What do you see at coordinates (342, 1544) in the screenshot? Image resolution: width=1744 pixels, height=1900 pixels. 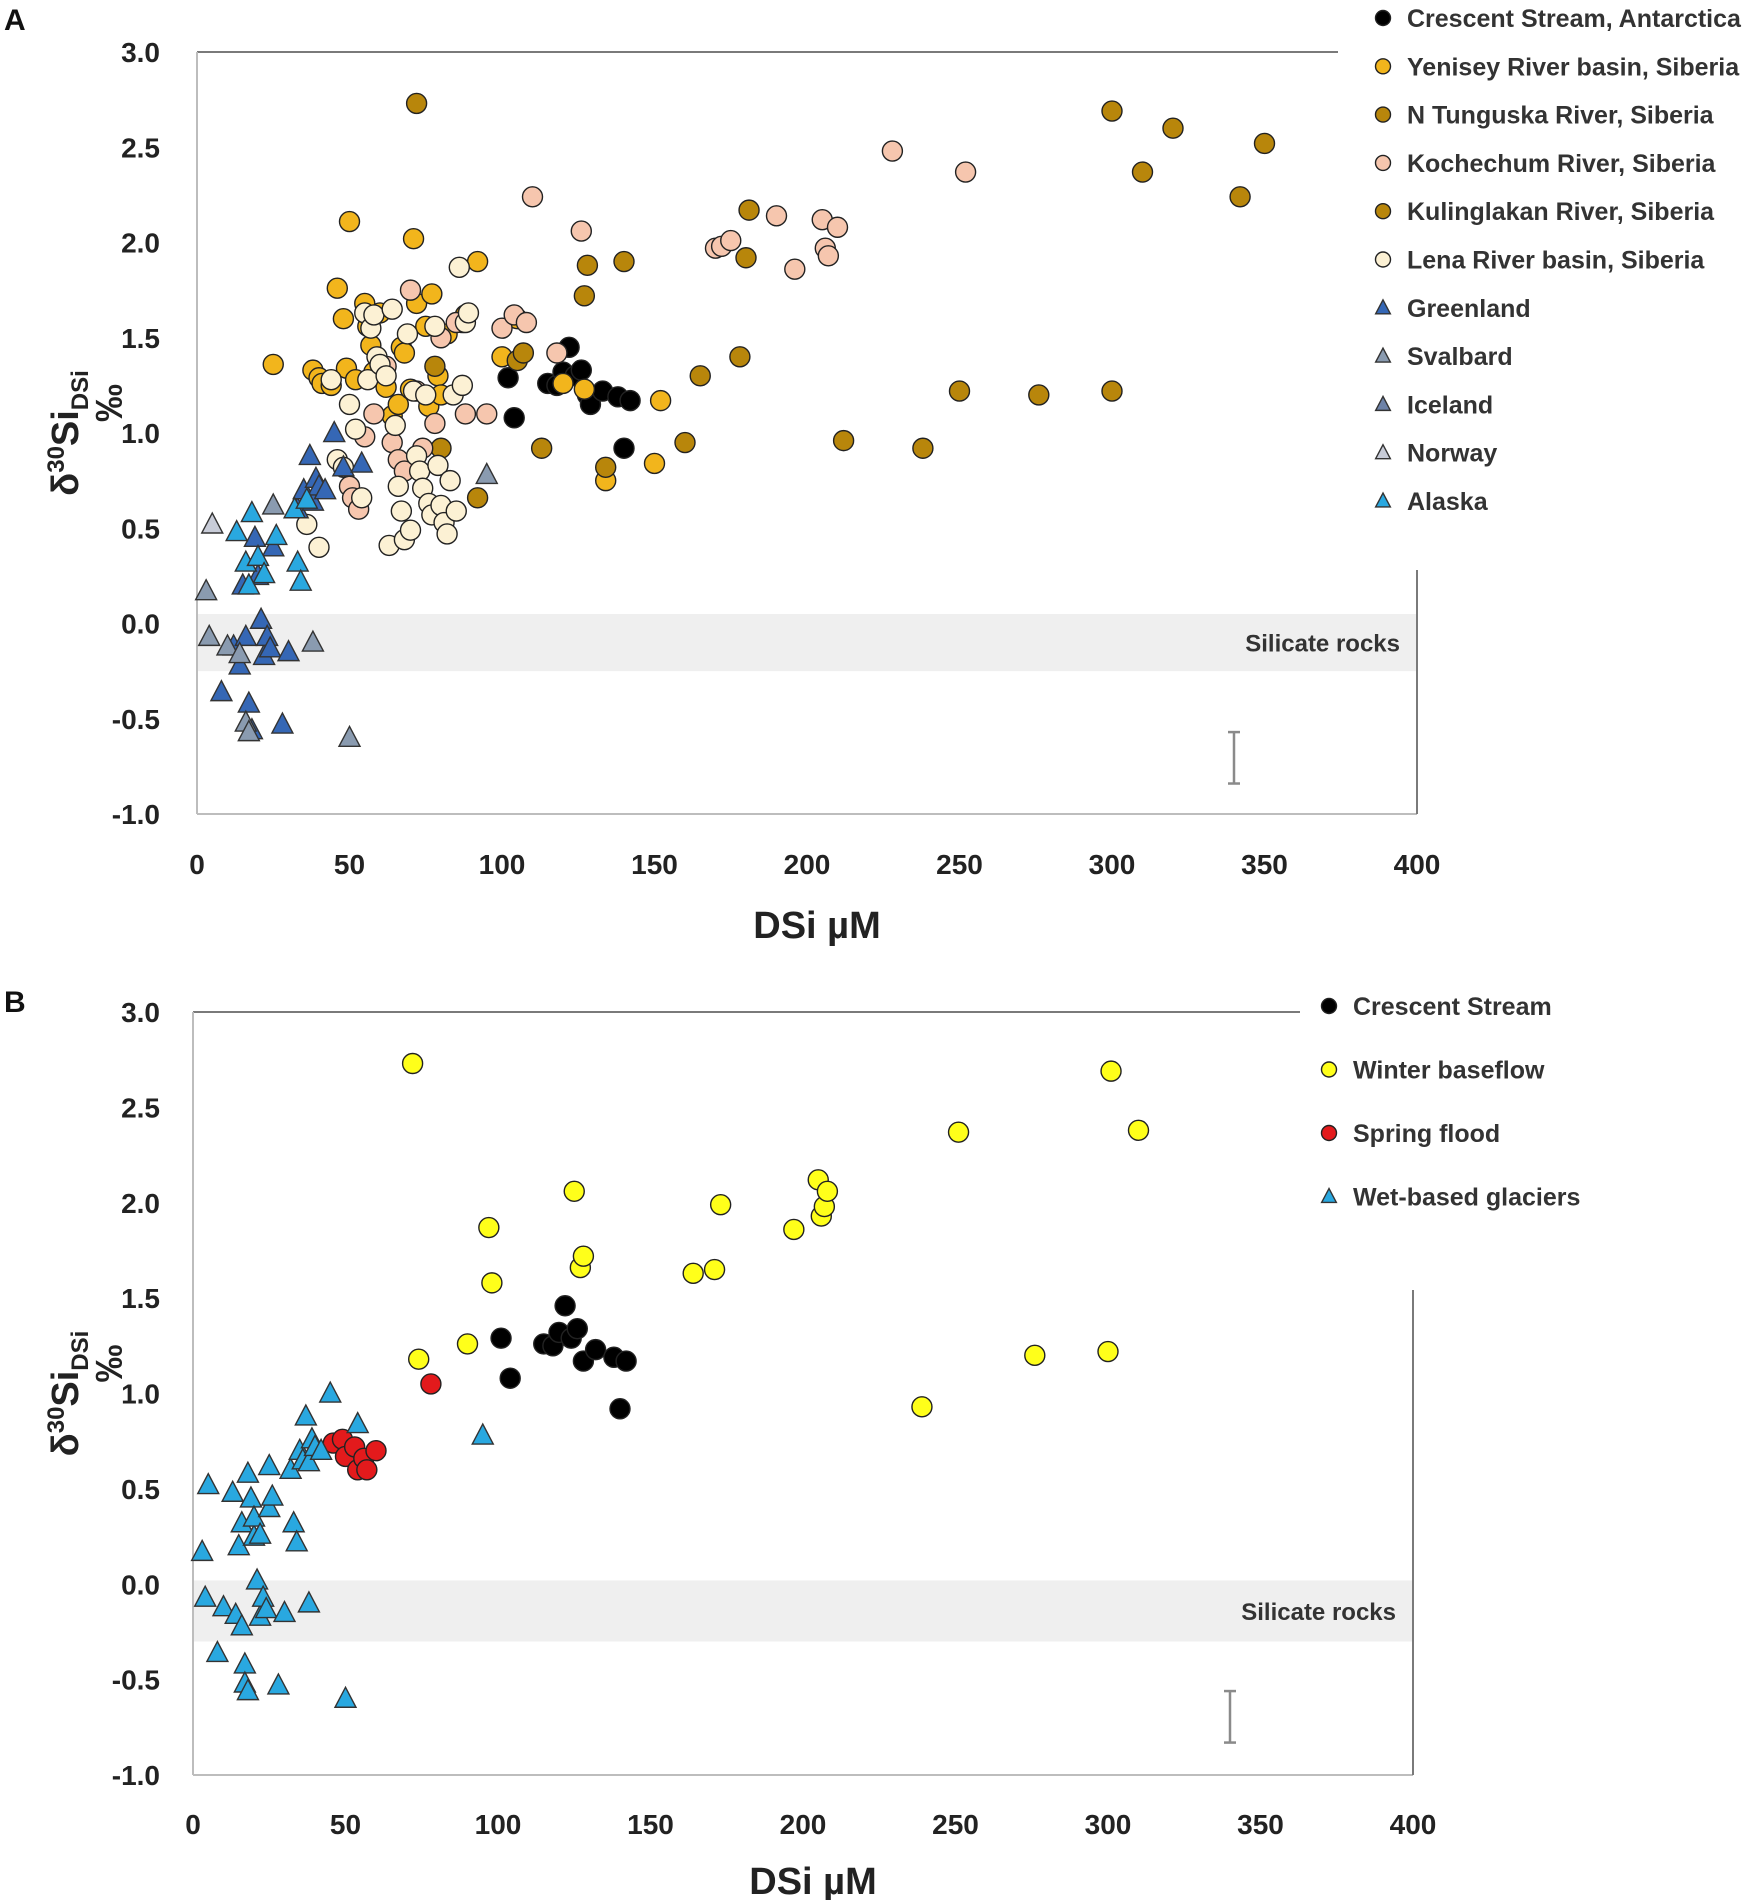 I see `series-wet-based-glaciers` at bounding box center [342, 1544].